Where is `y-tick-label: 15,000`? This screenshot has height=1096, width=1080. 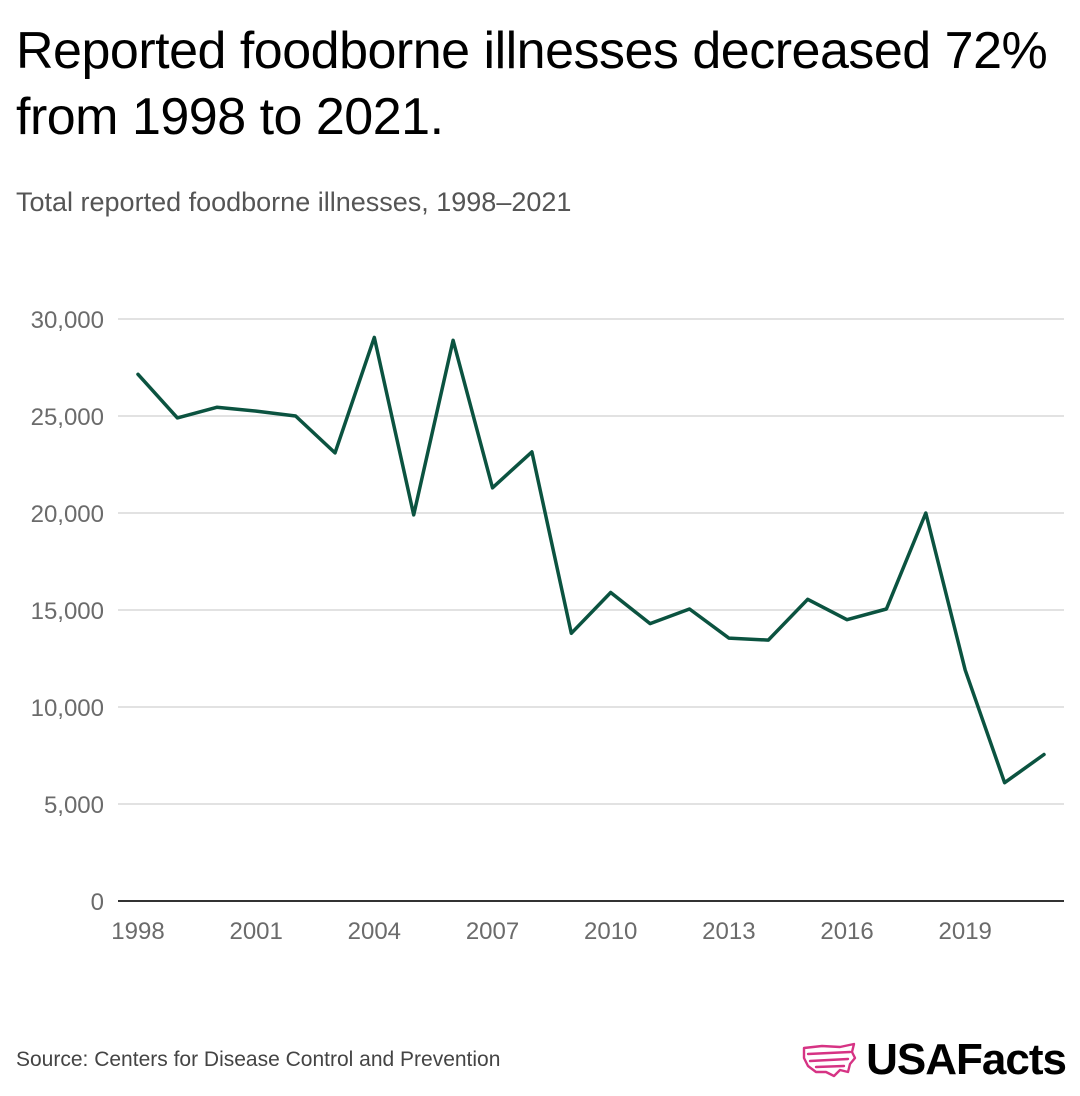
y-tick-label: 15,000 is located at coordinates (67, 611).